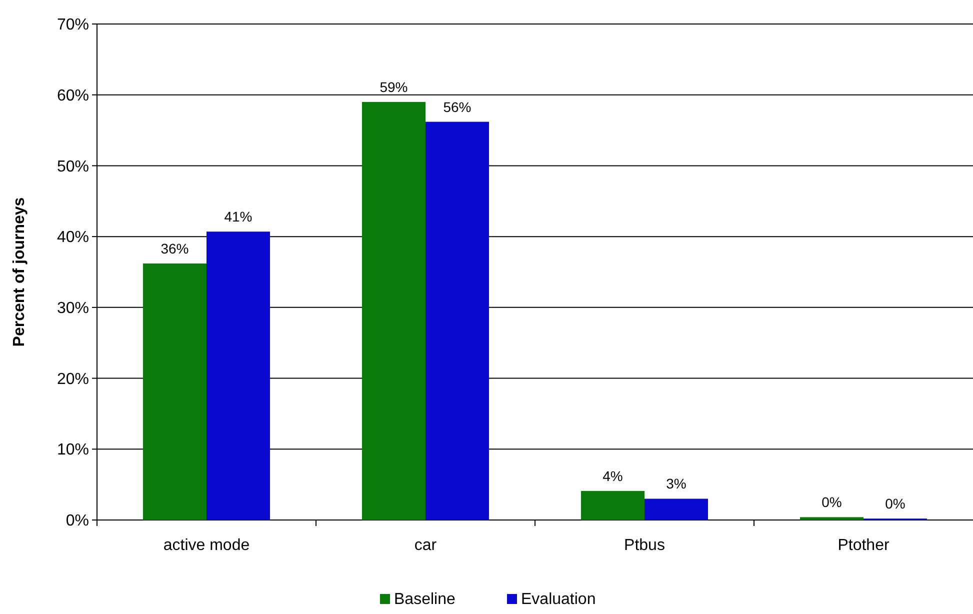 This screenshot has width=973, height=614. I want to click on y-tick-label: 10%, so click(72, 450).